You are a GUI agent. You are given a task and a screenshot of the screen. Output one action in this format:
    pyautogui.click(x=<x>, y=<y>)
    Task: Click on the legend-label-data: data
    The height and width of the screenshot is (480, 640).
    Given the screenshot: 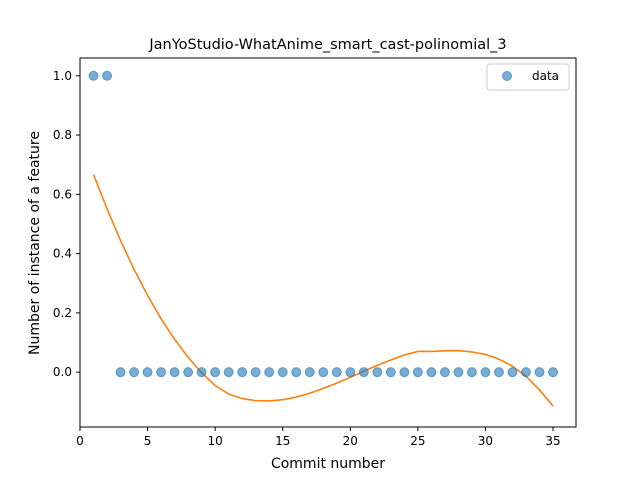 What is the action you would take?
    pyautogui.click(x=545, y=76)
    